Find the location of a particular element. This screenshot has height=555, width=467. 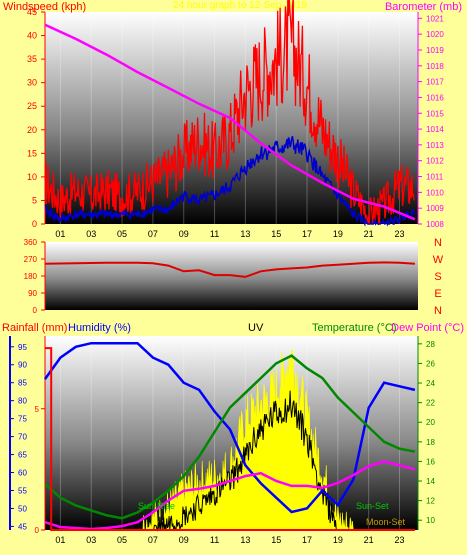

humidity-y-tick-label: 70 is located at coordinates (22, 437).